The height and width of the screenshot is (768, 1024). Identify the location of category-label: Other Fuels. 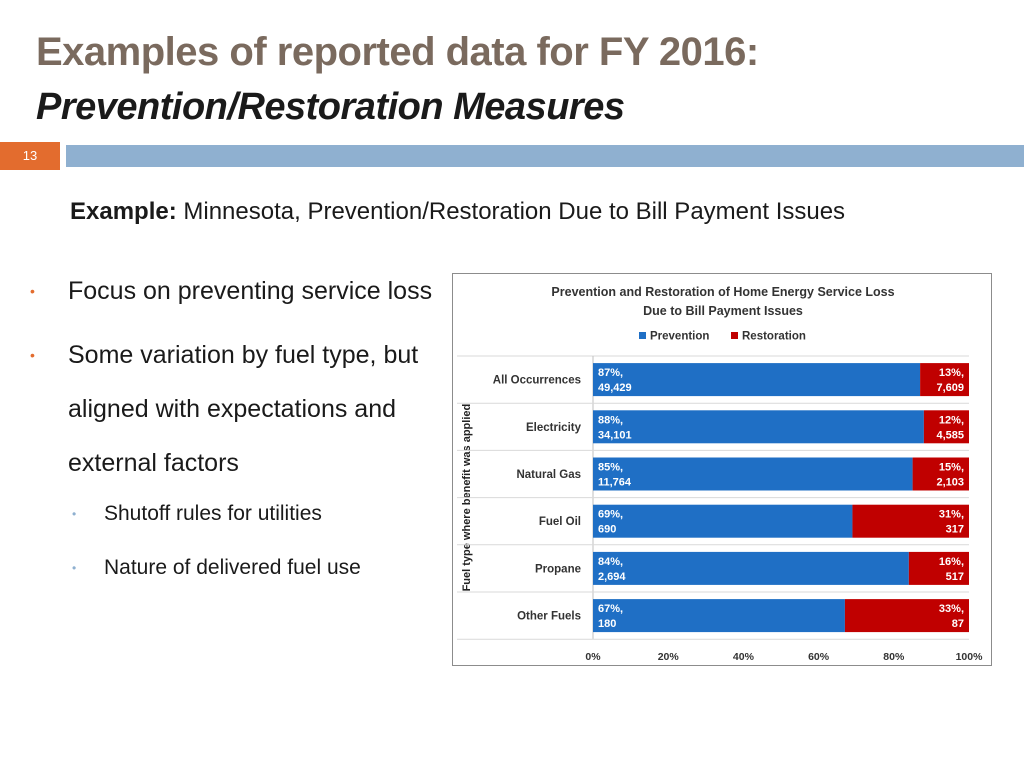
(549, 617).